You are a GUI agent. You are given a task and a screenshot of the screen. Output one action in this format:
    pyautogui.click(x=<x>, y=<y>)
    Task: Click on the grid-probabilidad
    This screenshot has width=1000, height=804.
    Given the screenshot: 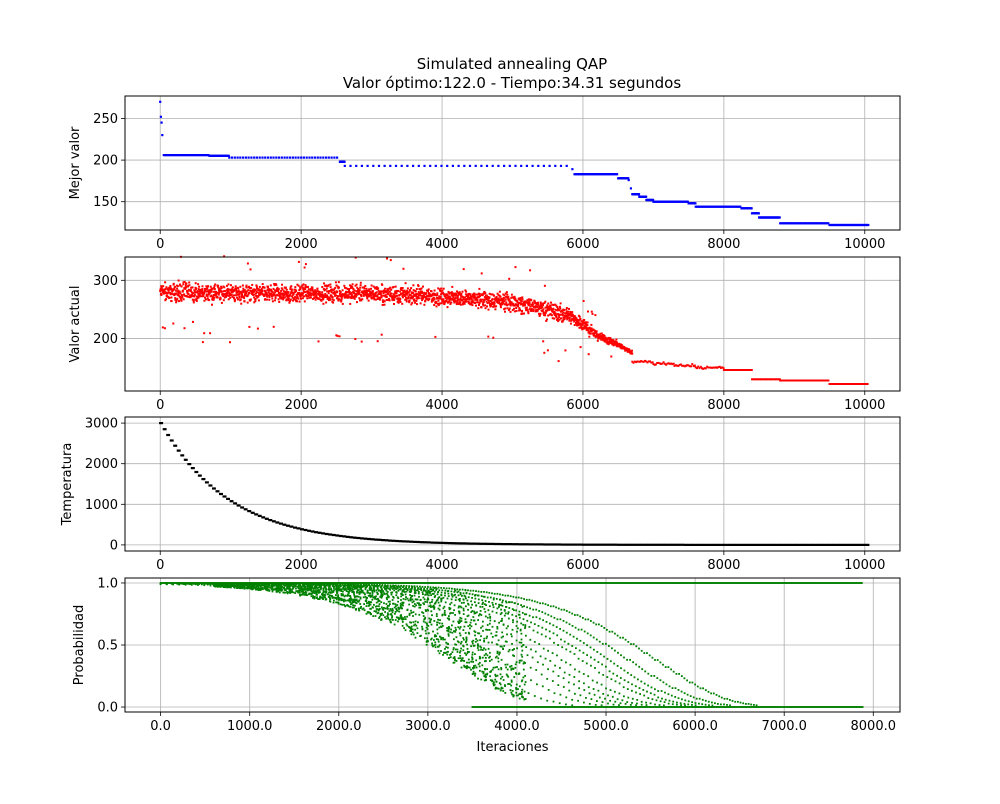 What is the action you would take?
    pyautogui.click(x=512, y=645)
    